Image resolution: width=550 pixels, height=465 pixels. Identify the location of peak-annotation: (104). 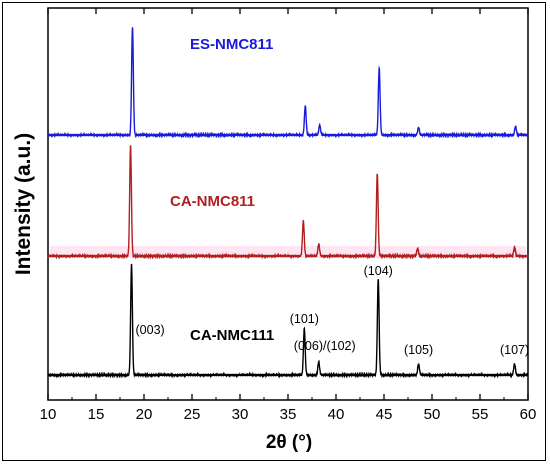
(378, 271).